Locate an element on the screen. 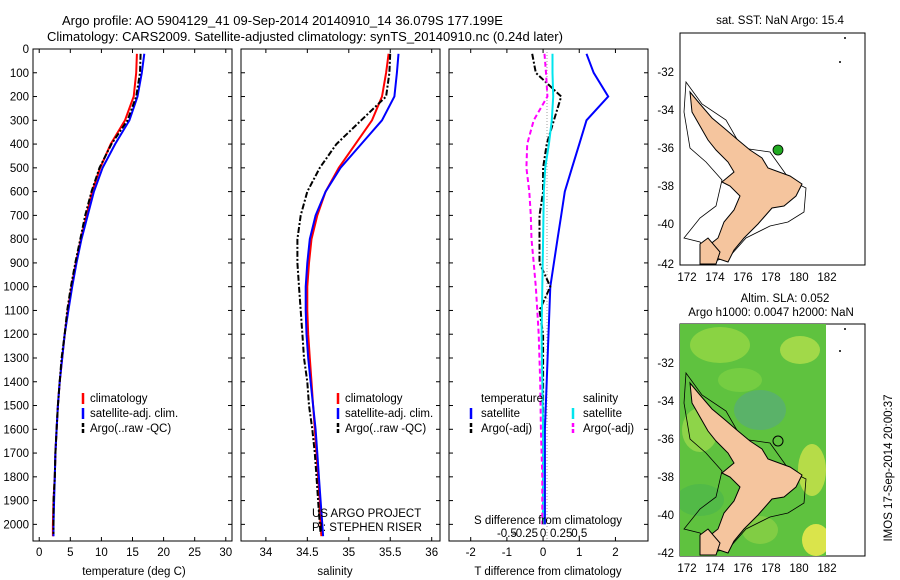 This screenshot has height=580, width=900. legend-label-t-argo: Argo(-adj) is located at coordinates (506, 429).